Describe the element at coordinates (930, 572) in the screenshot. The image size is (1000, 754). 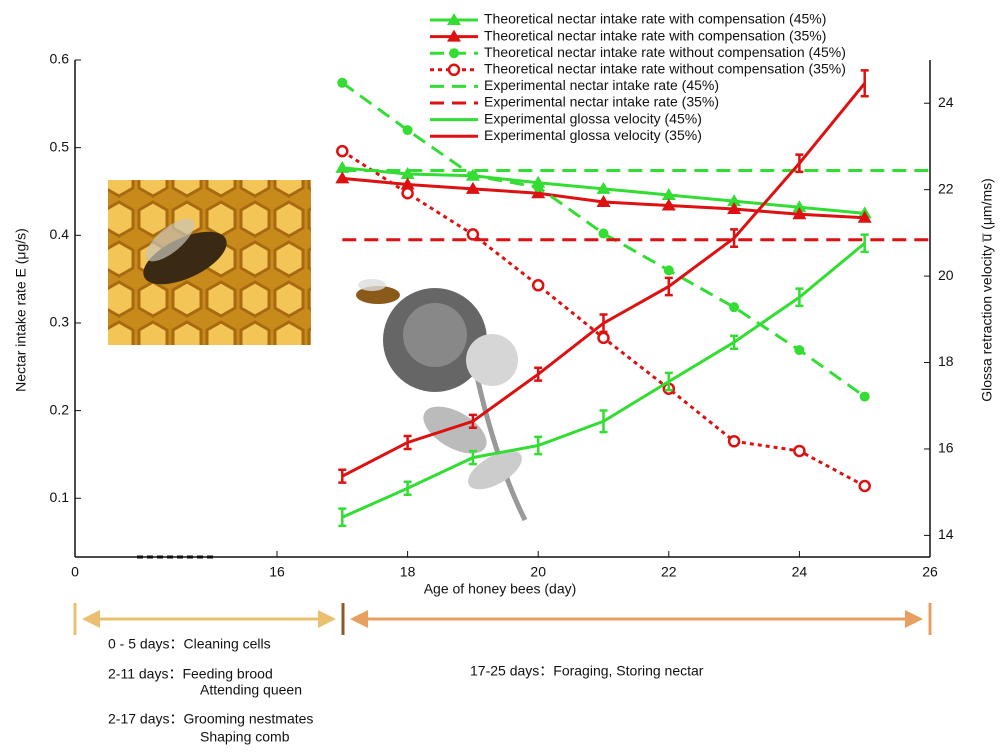
I see `x-tick-label: 26` at that location.